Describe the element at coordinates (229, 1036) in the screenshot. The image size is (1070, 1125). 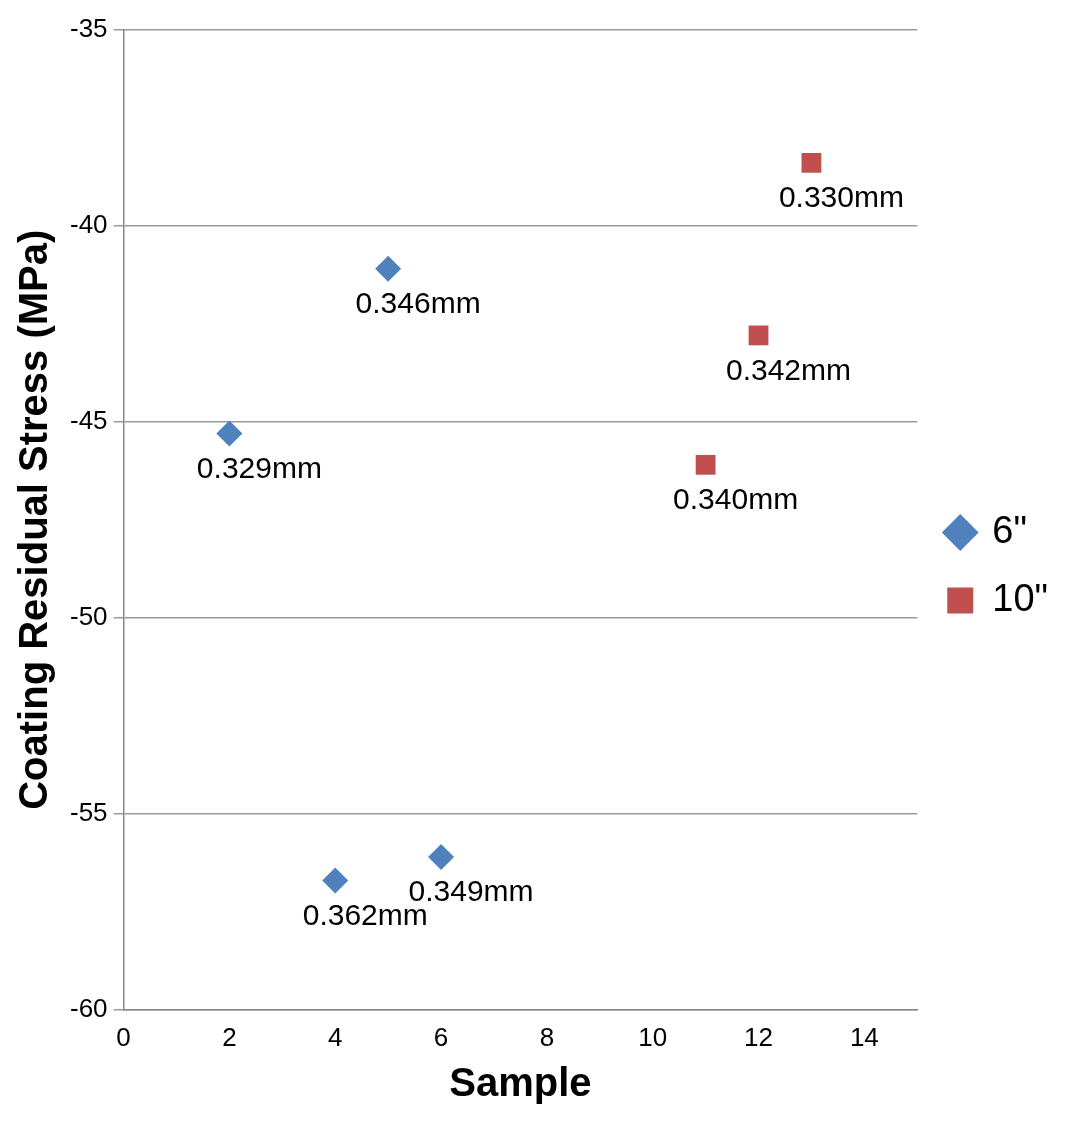
I see `x-tick-label: 2` at that location.